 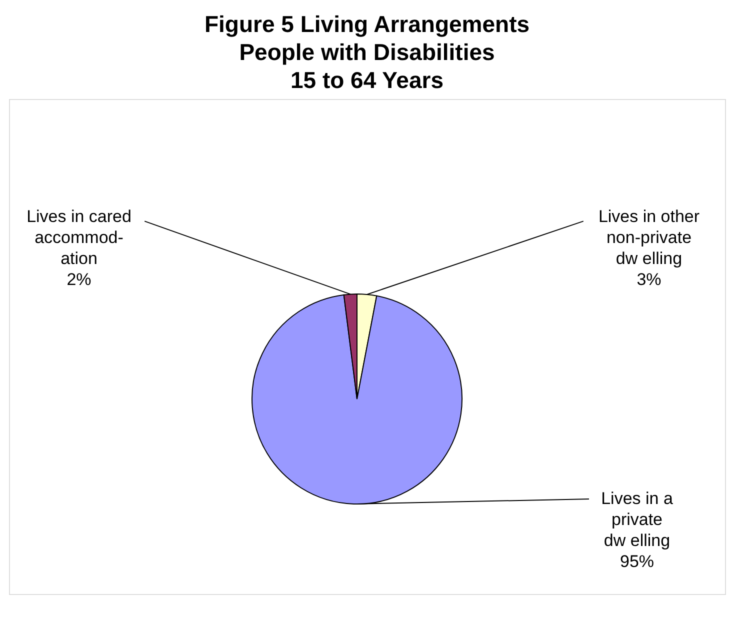 I want to click on slice-label: Lives in cared accommod- ation, so click(x=79, y=237).